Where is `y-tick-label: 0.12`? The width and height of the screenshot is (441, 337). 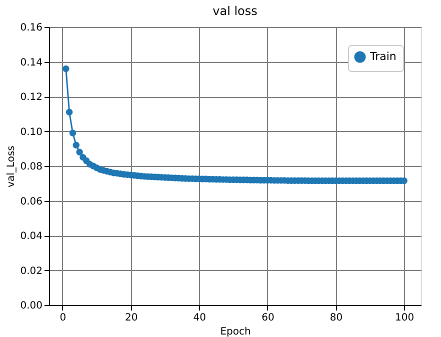 y-tick-label: 0.12 is located at coordinates (31, 97).